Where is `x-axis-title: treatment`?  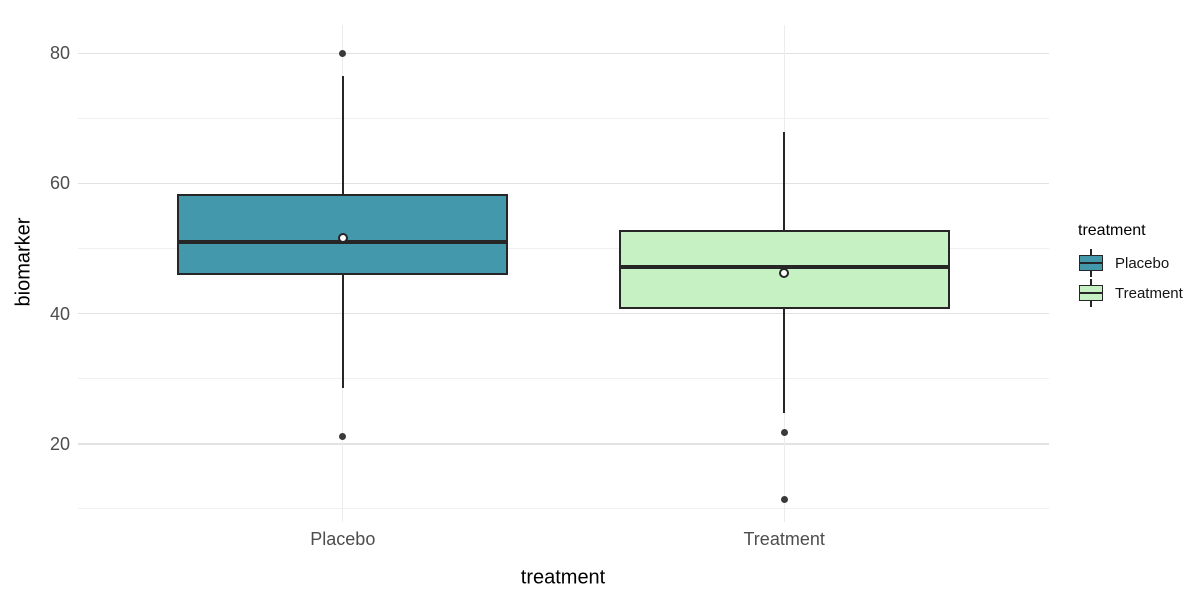
x-axis-title: treatment is located at coordinates (563, 577).